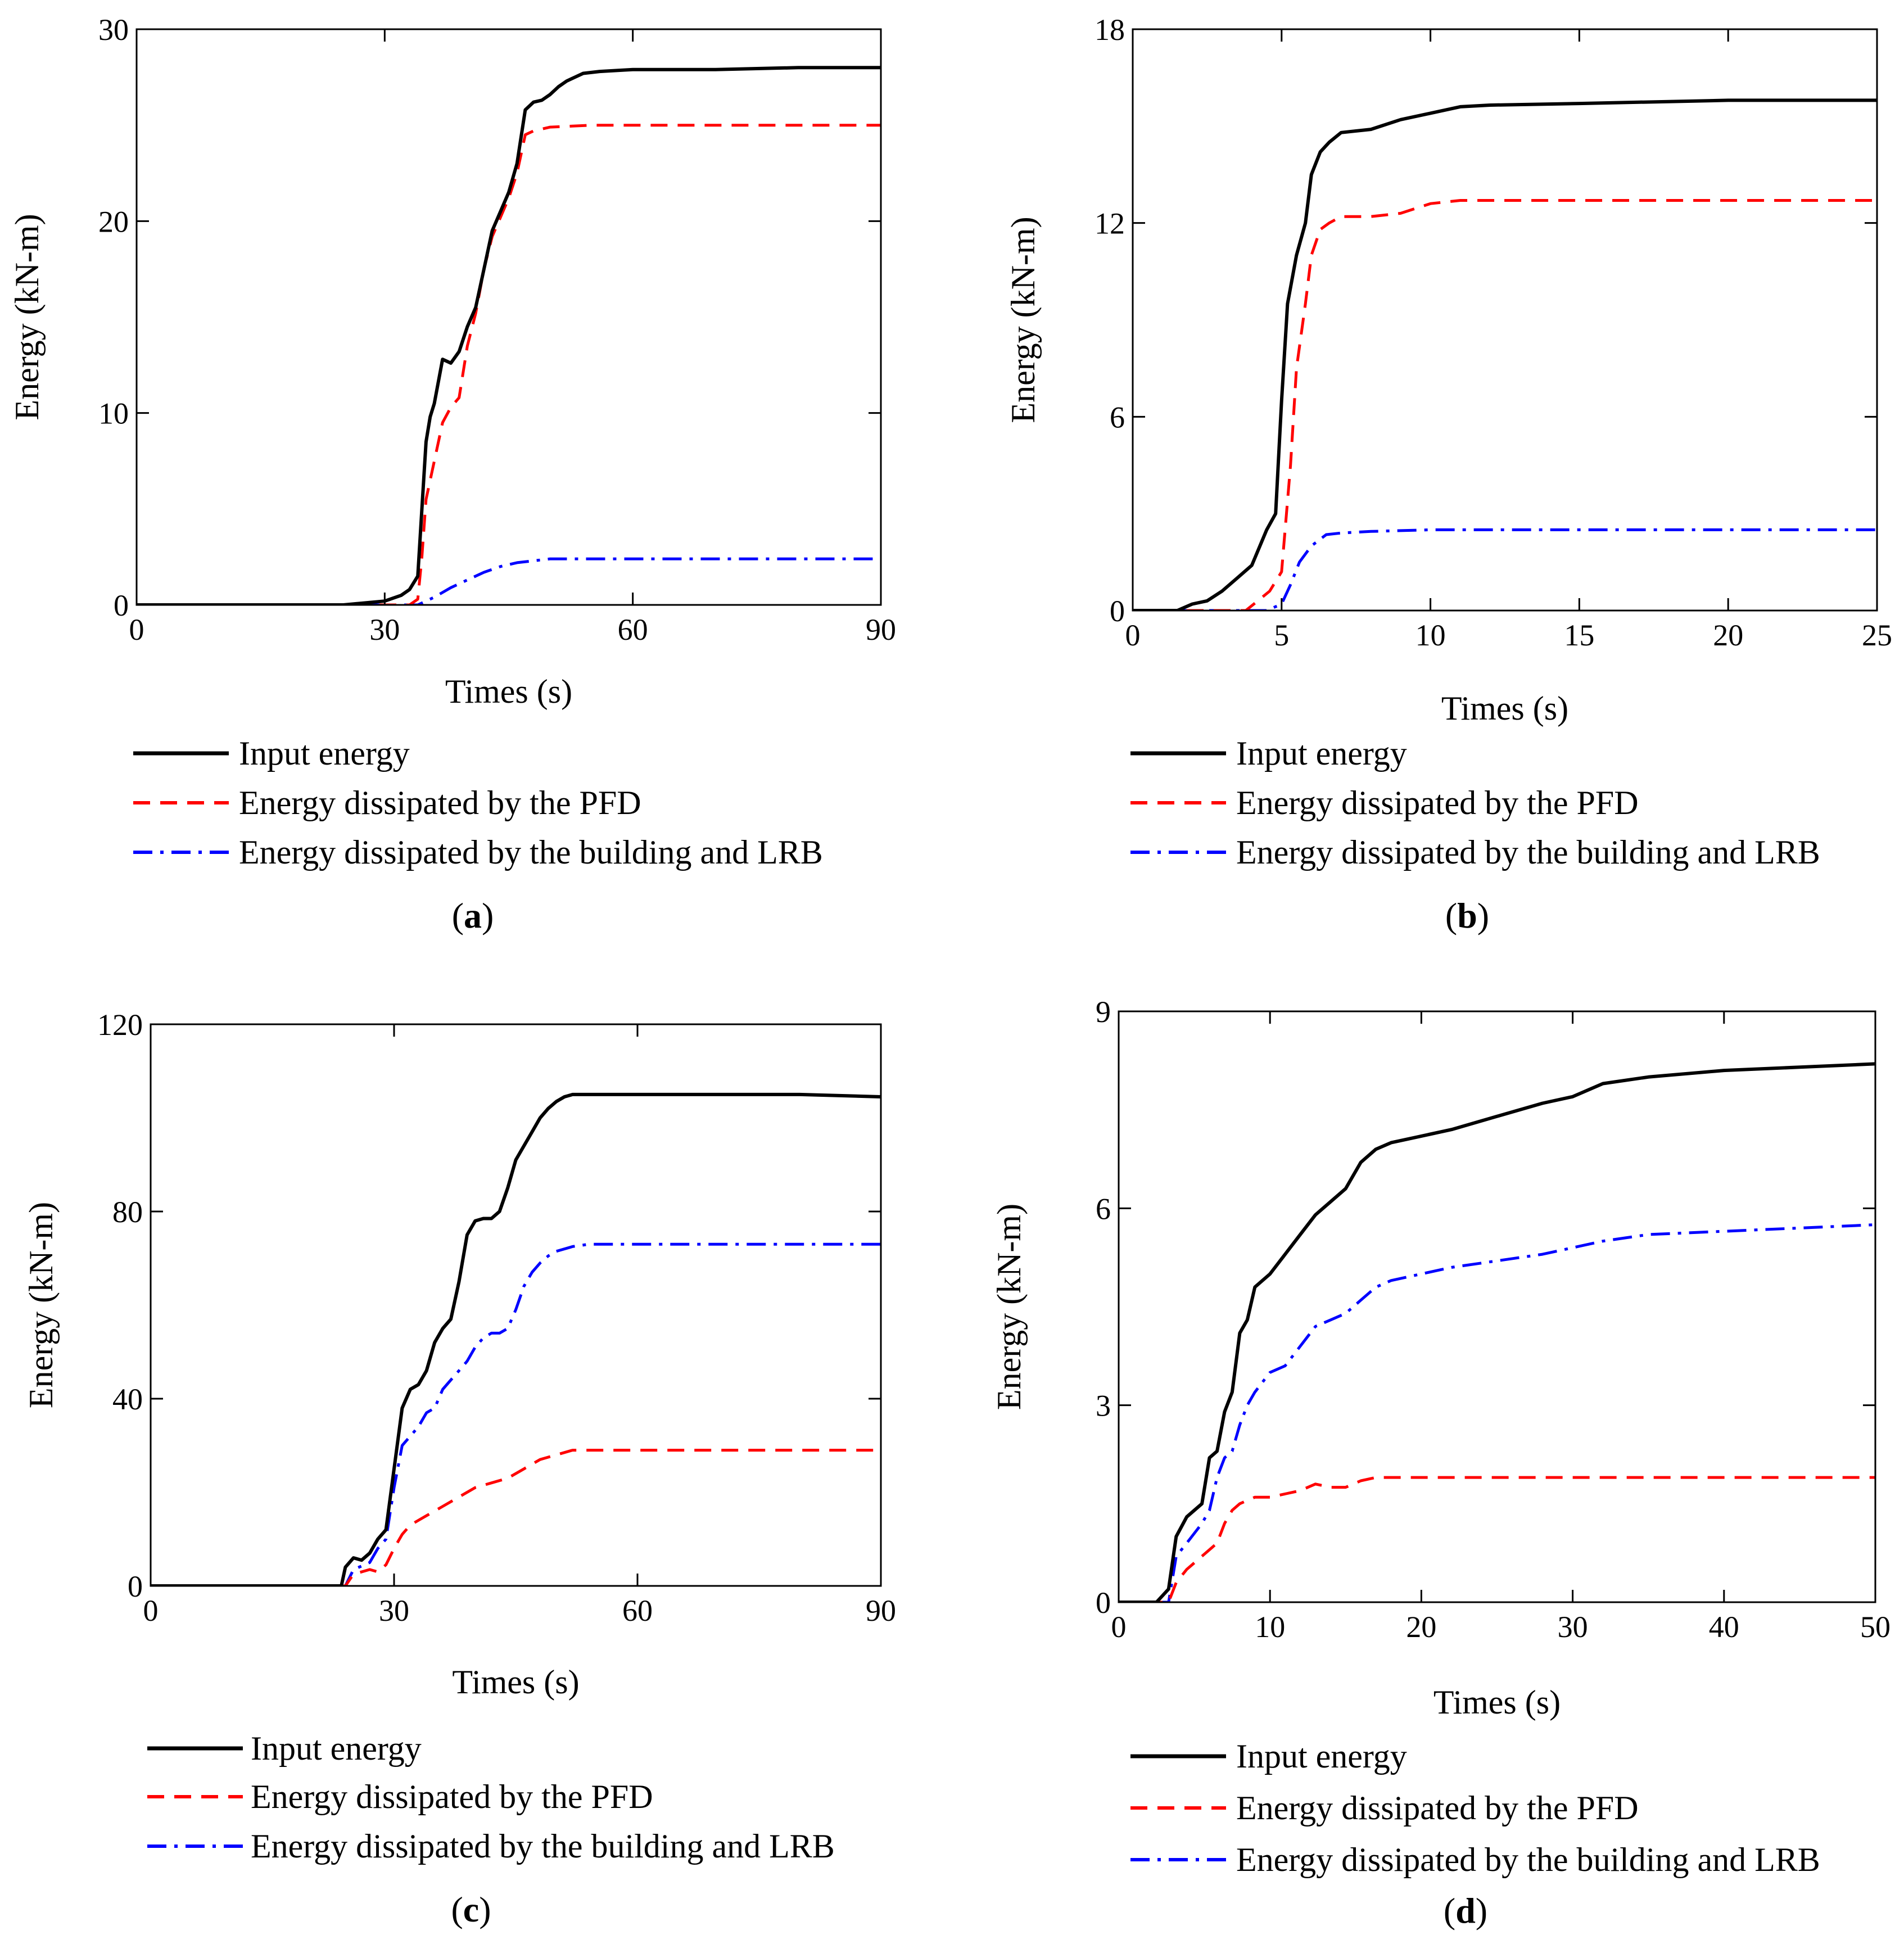  I want to click on y-tick-label: 120, so click(120, 1025).